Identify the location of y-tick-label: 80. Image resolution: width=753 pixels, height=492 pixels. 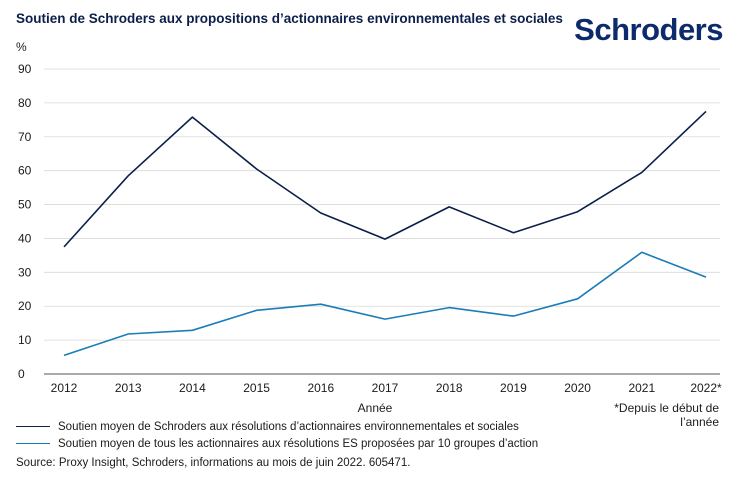
(25, 103).